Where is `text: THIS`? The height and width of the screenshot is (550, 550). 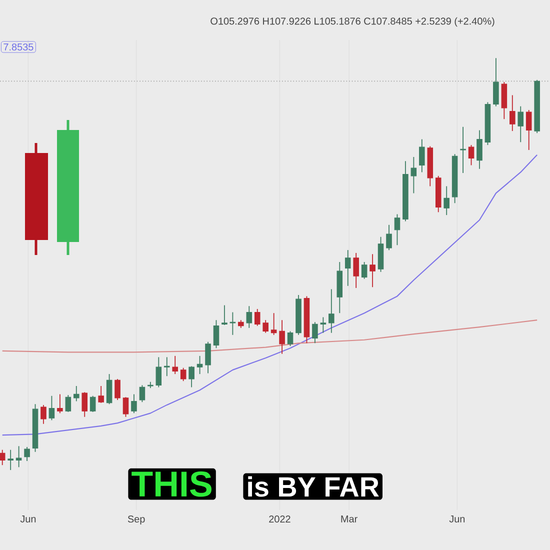 text: THIS is located at coordinates (172, 484).